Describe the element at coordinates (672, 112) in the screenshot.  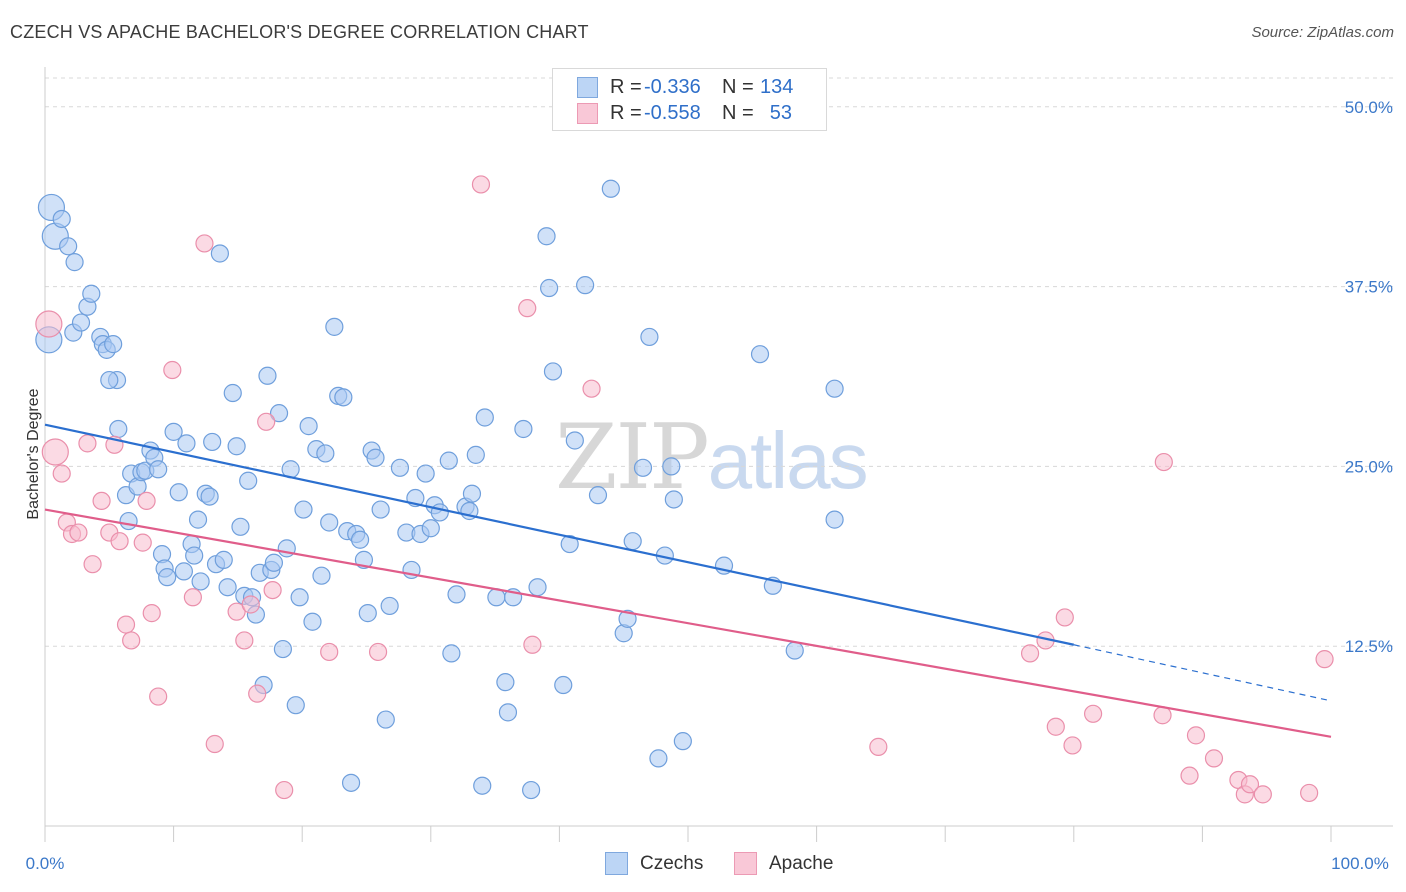
I see `r-value: -0.558` at that location.